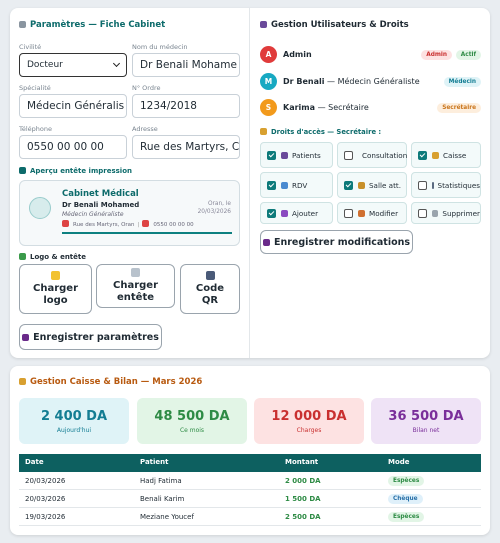 The height and width of the screenshot is (543, 500). What do you see at coordinates (162, 499) in the screenshot?
I see `table-cell: Benali Karim` at bounding box center [162, 499].